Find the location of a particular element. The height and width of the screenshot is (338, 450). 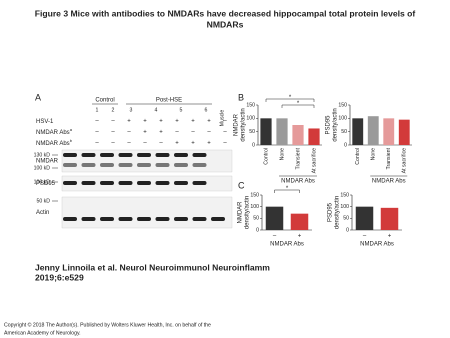

lane-number: 6 is located at coordinates (206, 110).